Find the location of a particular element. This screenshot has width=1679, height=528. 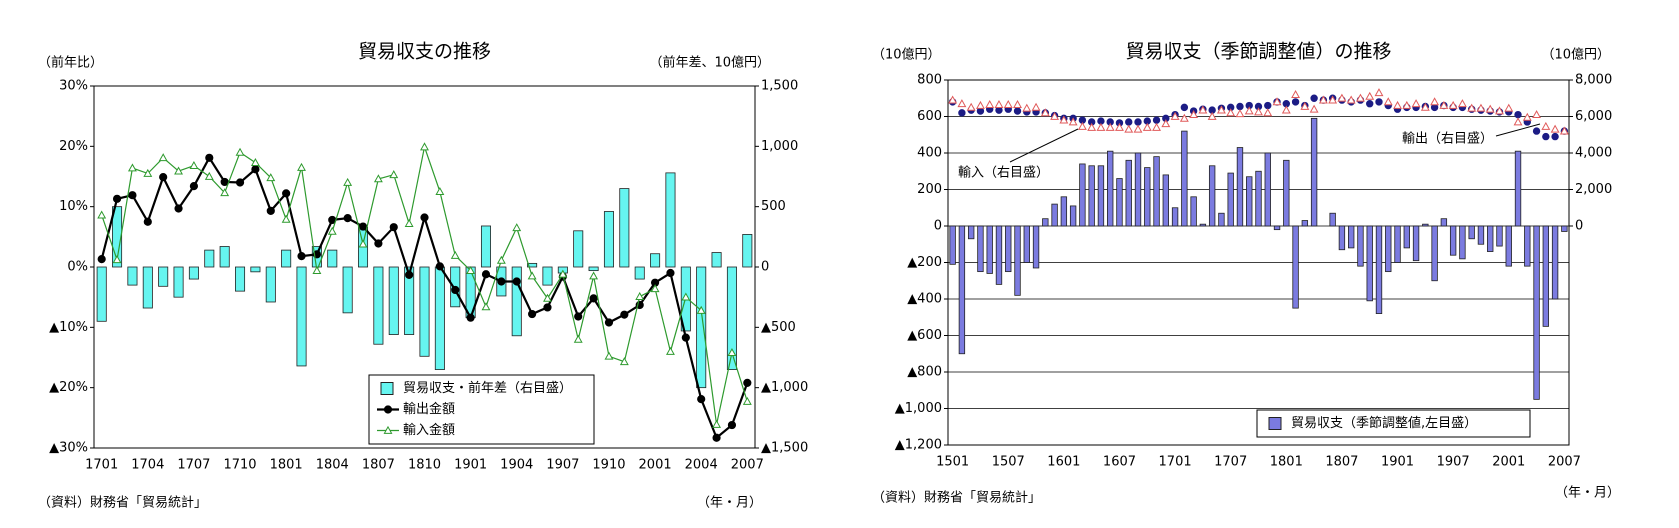

legend: 貿易収支（季節調整値,左目盛） is located at coordinates (1393, 423).